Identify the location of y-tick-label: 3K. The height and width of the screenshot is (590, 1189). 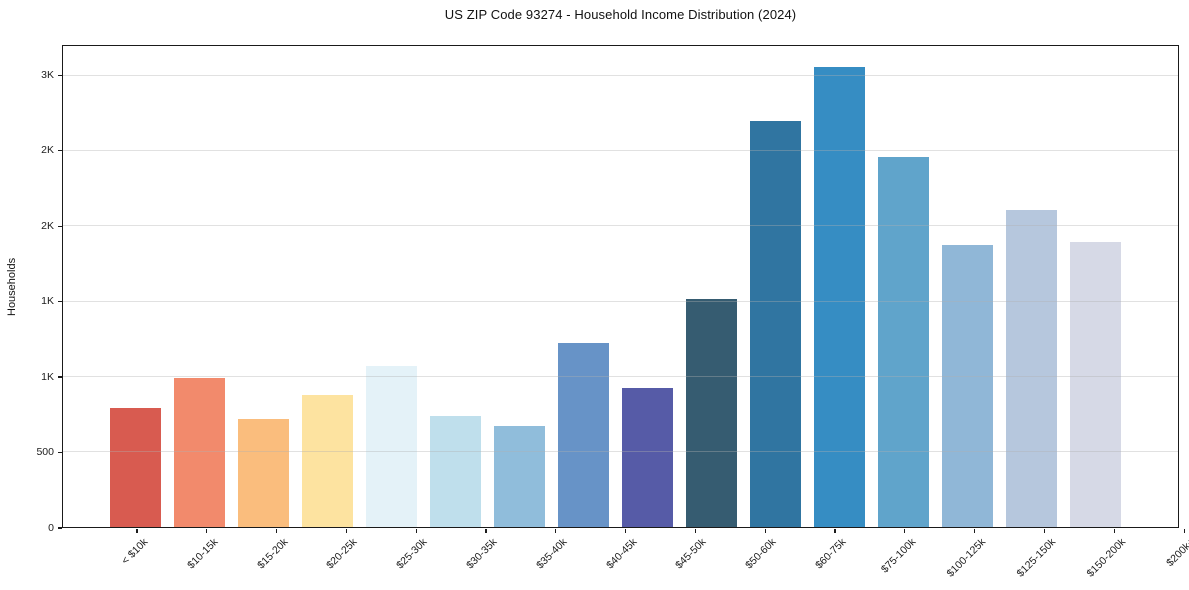
(47, 74).